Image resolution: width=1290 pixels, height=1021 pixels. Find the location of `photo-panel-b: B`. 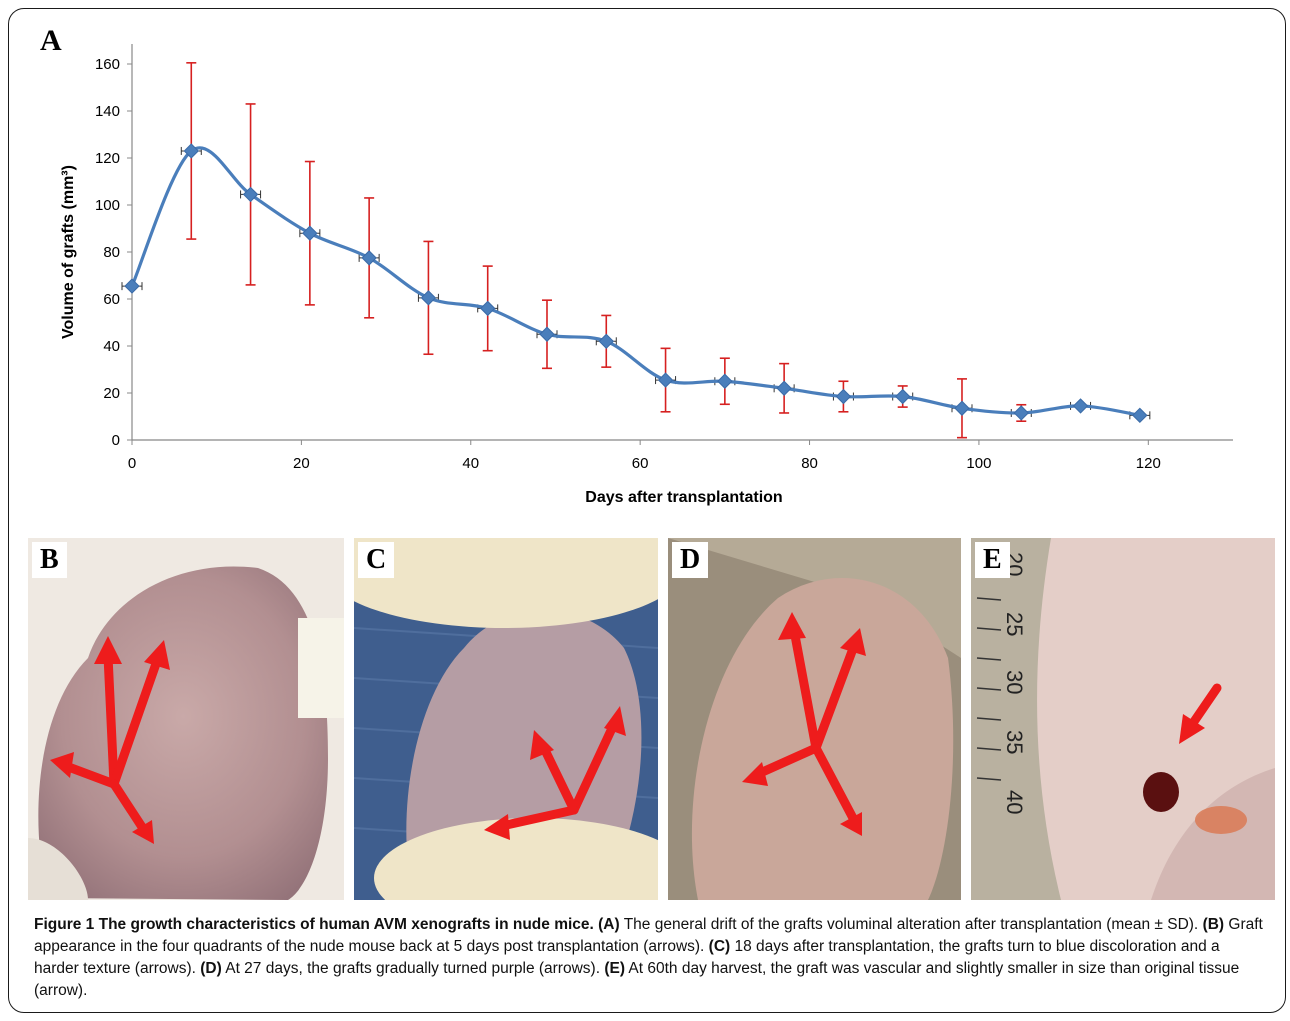

photo-panel-b: B is located at coordinates (186, 719).